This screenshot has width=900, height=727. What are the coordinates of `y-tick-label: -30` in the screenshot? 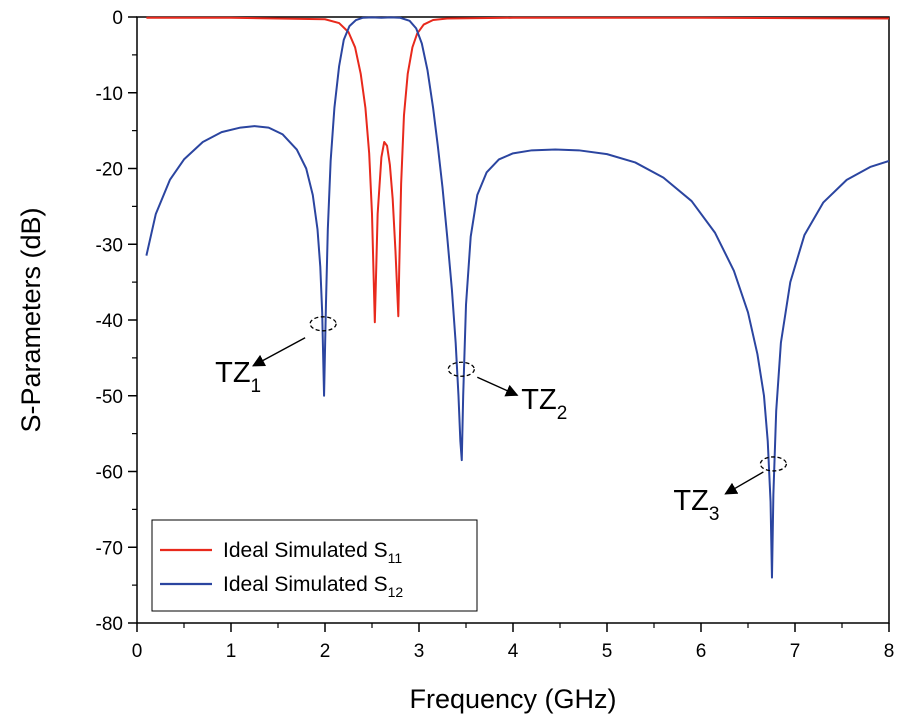 It's located at (109, 245).